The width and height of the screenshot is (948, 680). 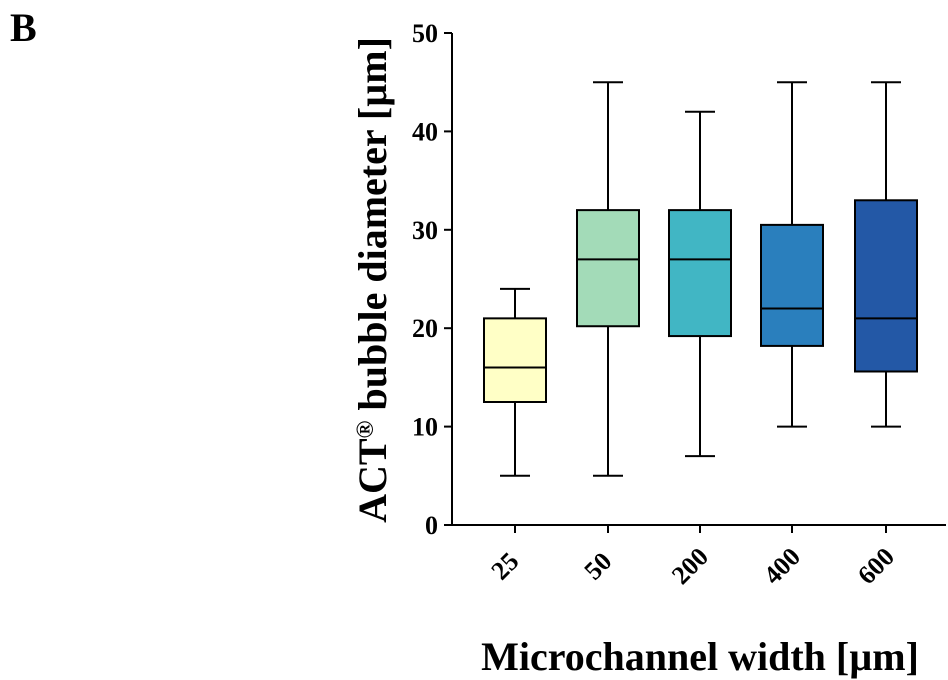 What do you see at coordinates (366, 429) in the screenshot?
I see `y-axis-title-sup: ®` at bounding box center [366, 429].